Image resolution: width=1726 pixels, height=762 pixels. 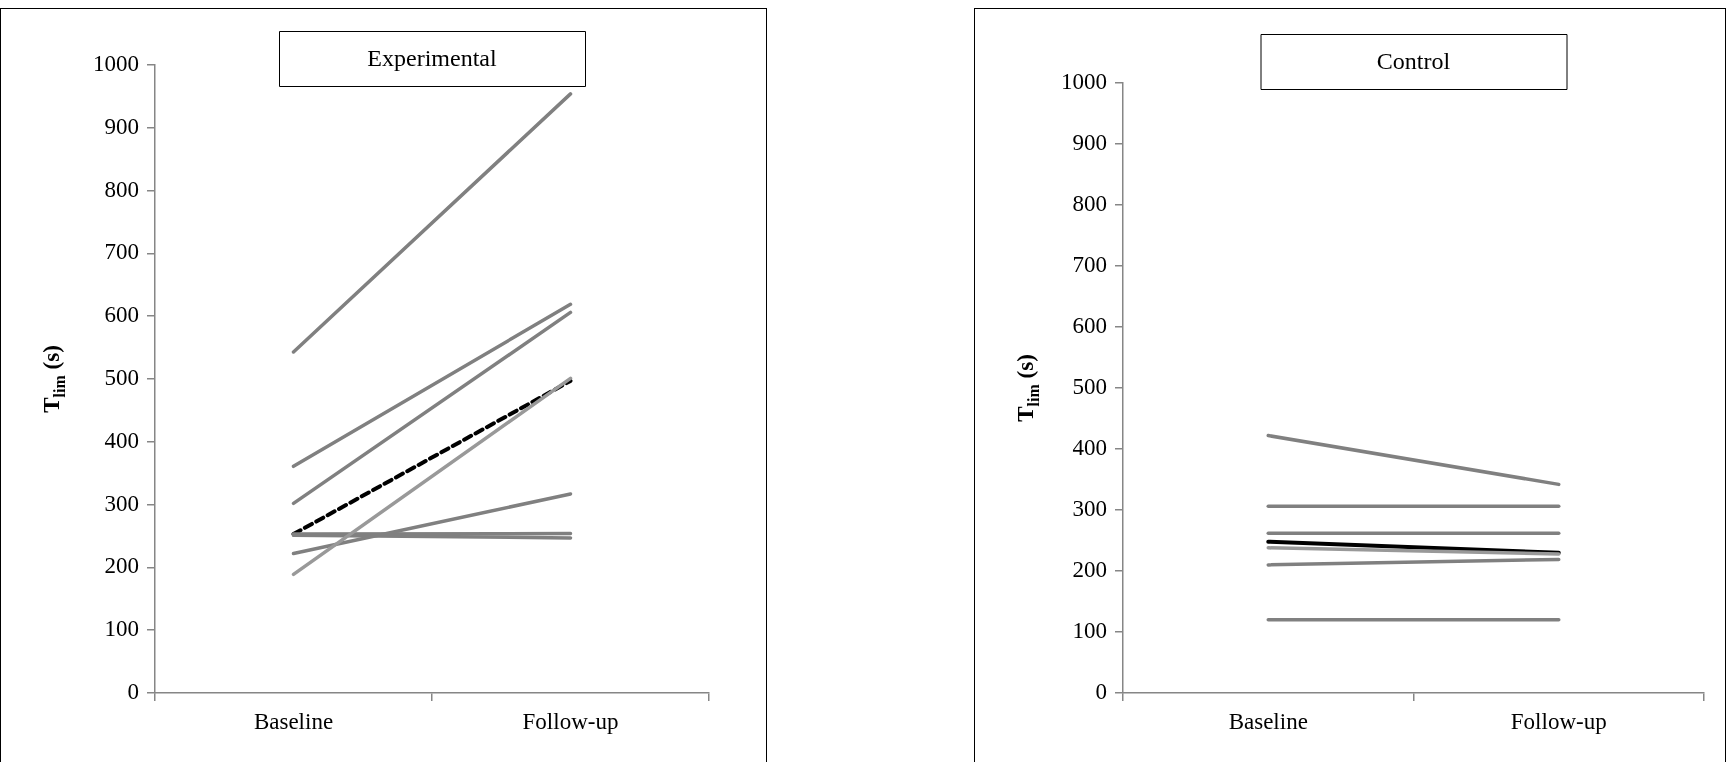 I want to click on chart-title: Control, so click(x=1413, y=60).